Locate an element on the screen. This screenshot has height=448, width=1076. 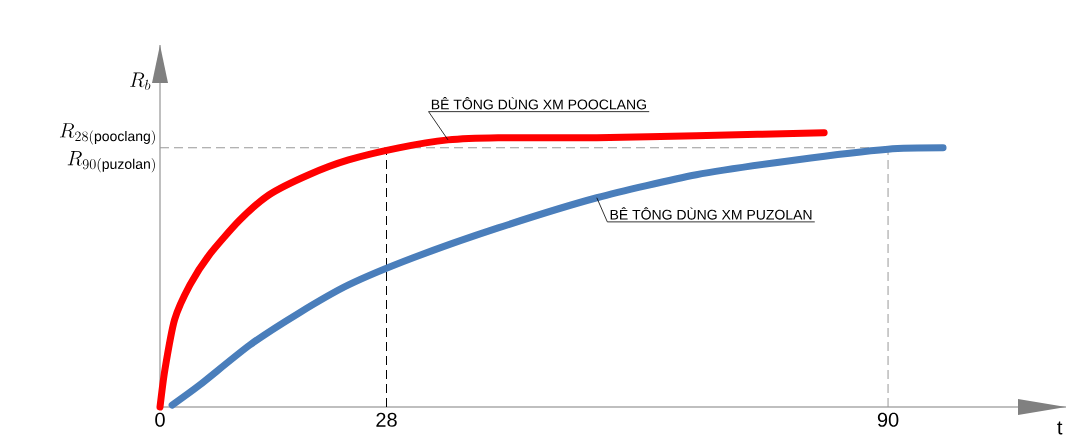
x-tick-label: 90 is located at coordinates (888, 419).